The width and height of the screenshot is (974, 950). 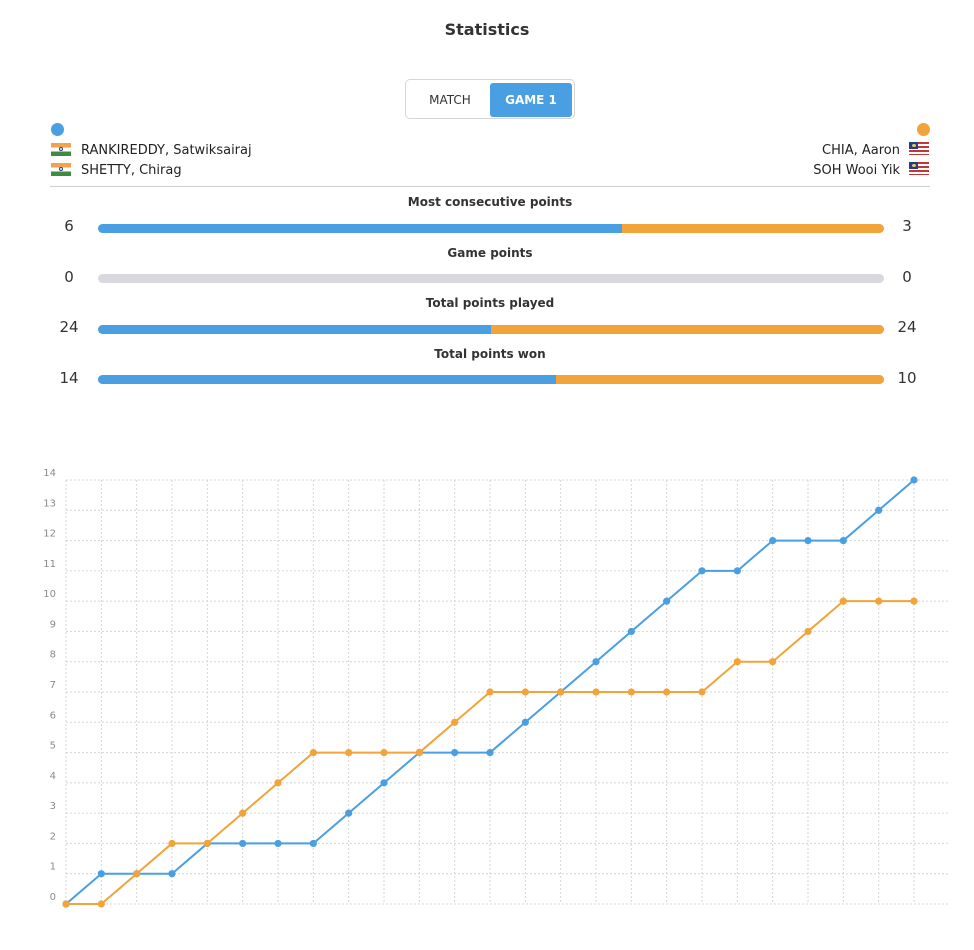 What do you see at coordinates (69, 277) in the screenshot?
I see `stat-left-game-points: 0` at bounding box center [69, 277].